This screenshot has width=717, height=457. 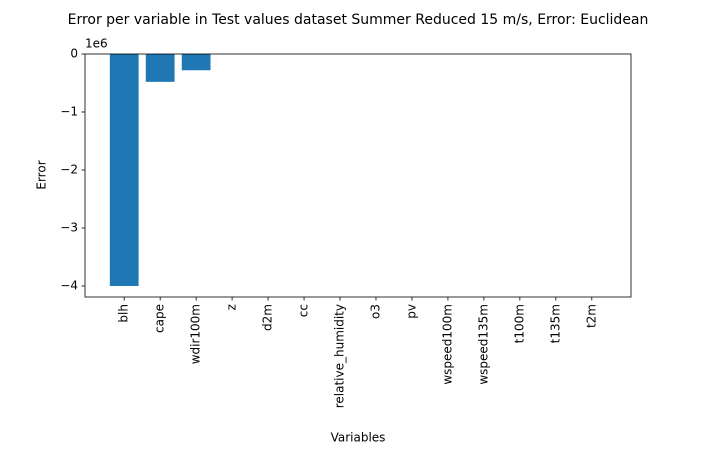 What do you see at coordinates (340, 356) in the screenshot?
I see `x-tick-label: relative_humidity` at bounding box center [340, 356].